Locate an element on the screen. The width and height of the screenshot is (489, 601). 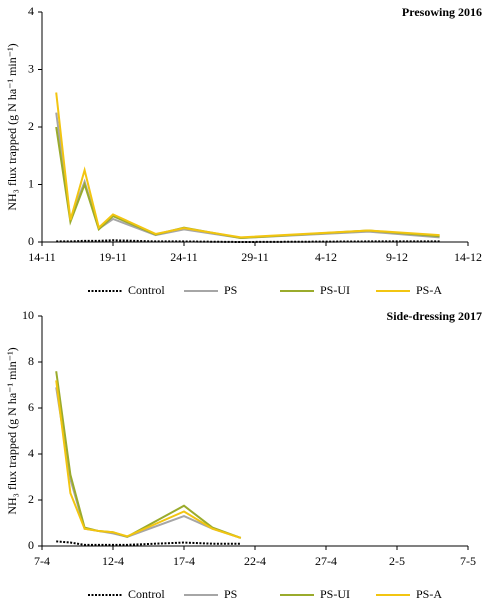
y-tick-label: 8 is located at coordinates (31, 361).